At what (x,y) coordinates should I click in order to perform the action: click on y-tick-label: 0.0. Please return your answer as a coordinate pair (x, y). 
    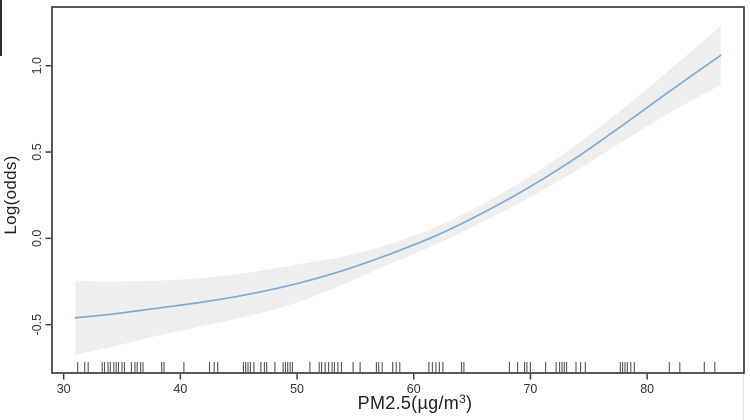
    Looking at the image, I should click on (37, 238).